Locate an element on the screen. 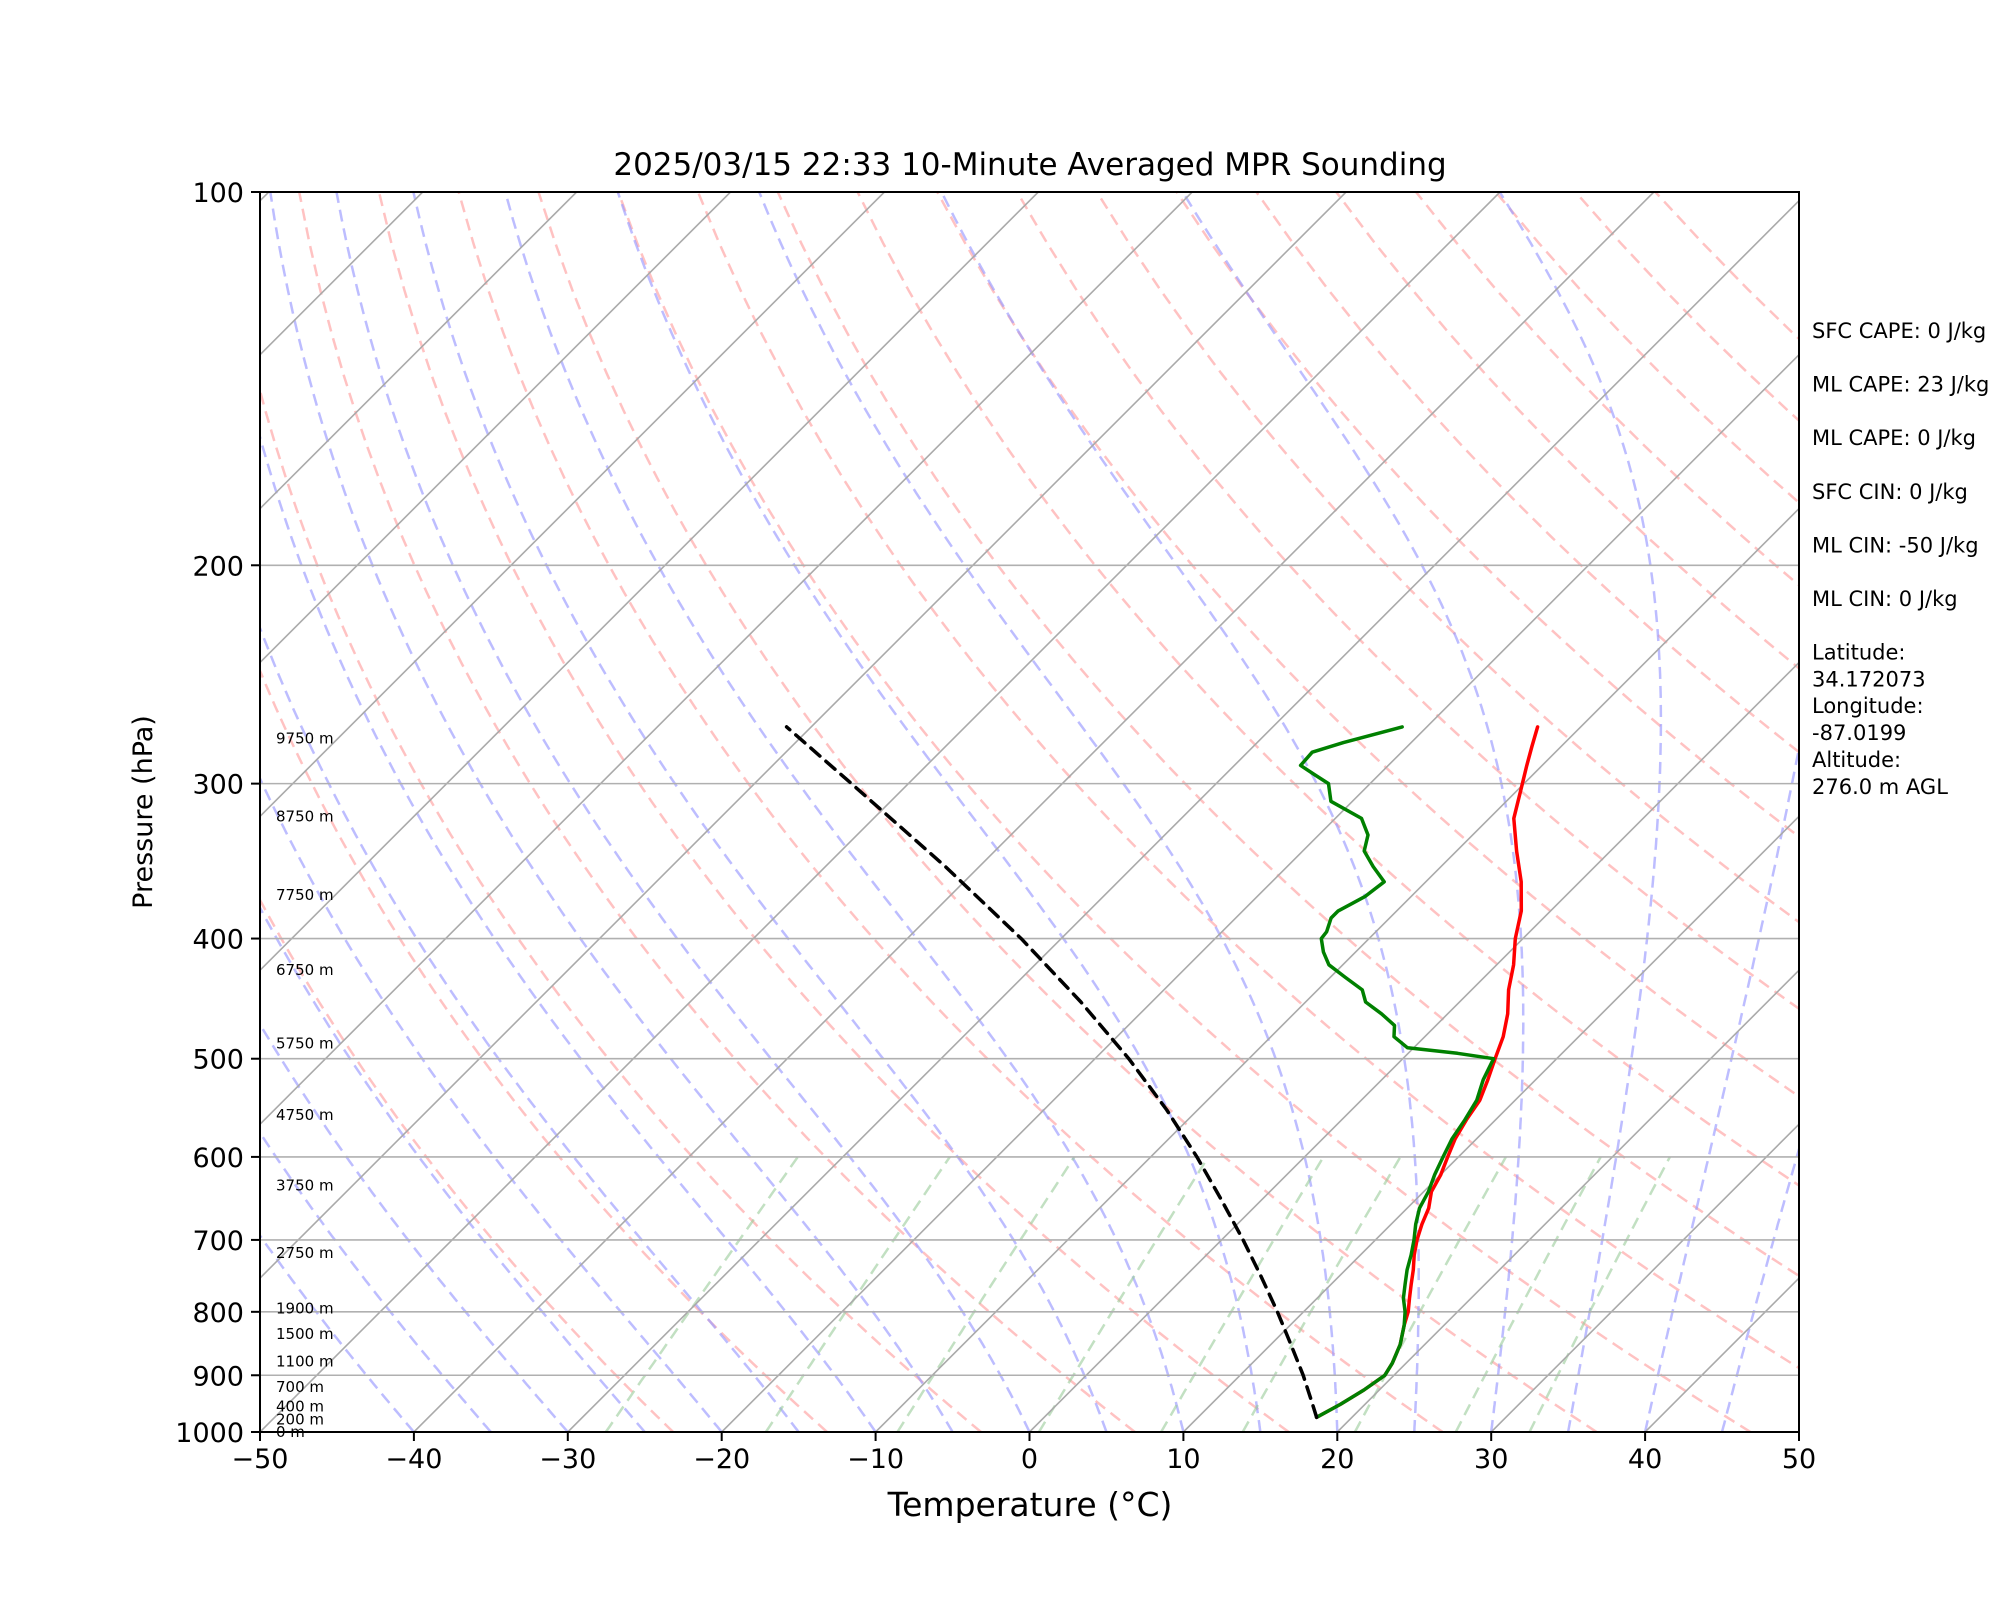 This screenshot has height=1600, width=2000. height-label: 700 m is located at coordinates (300, 1387).